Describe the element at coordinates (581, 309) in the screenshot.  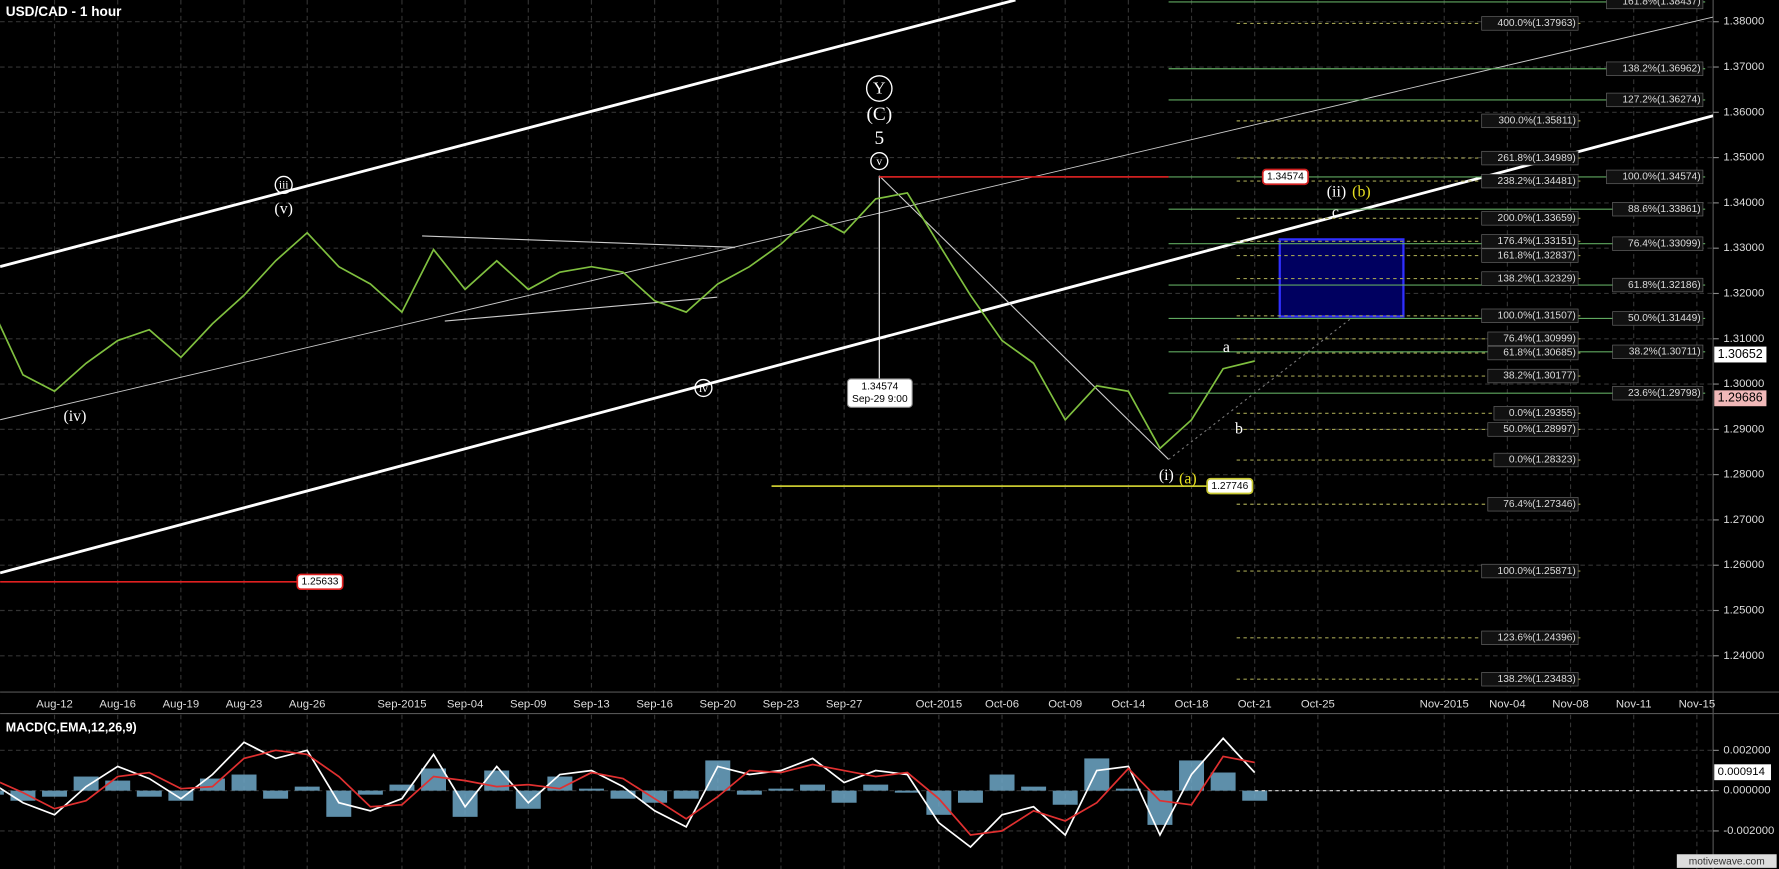
I see `triangle-lower` at that location.